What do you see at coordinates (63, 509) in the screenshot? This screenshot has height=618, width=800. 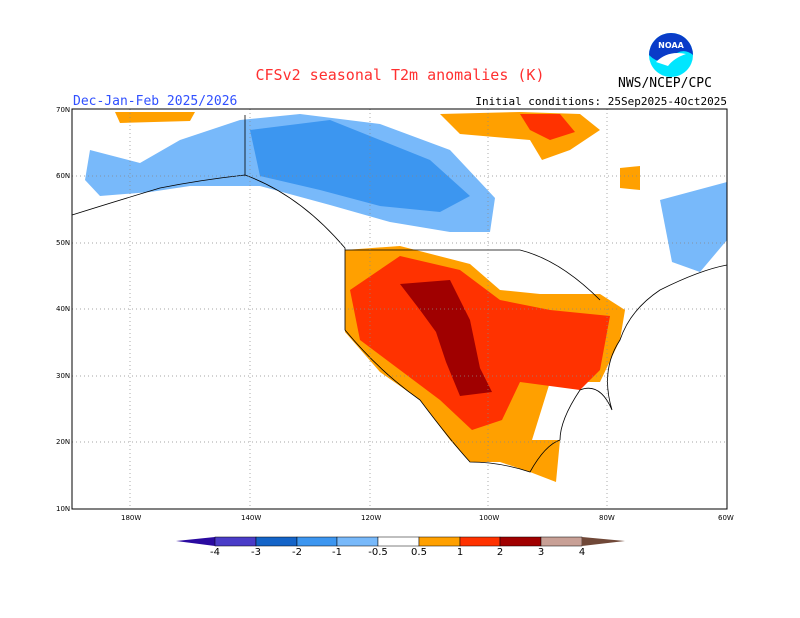 I see `lat-label: 10N` at bounding box center [63, 509].